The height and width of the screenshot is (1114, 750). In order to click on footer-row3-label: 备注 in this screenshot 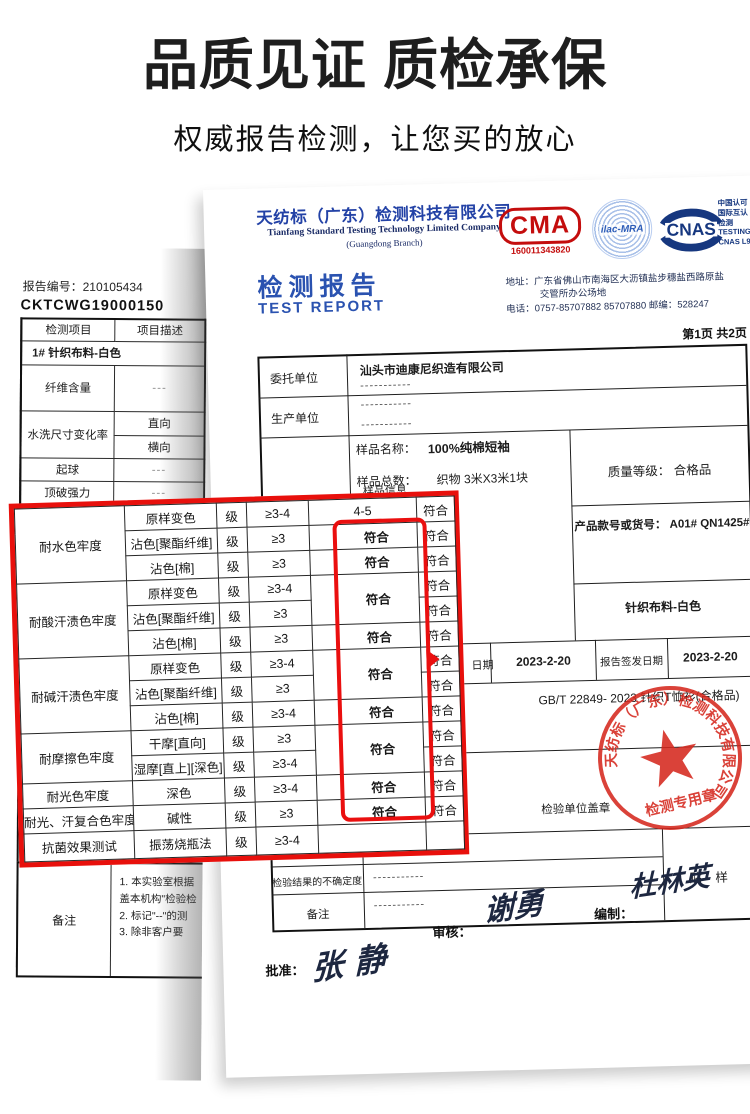, I will do `click(318, 915)`.